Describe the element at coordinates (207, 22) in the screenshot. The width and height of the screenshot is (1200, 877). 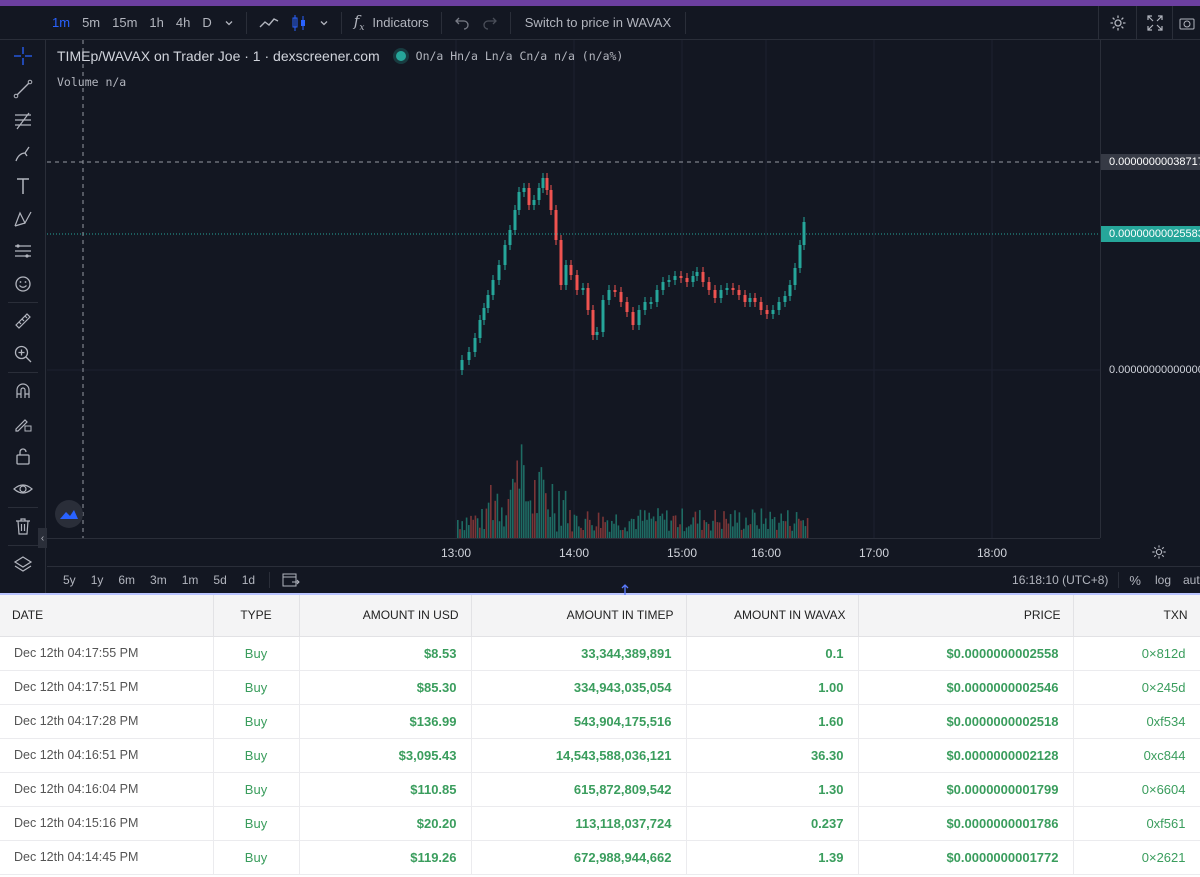
I see `timeframe-d: D` at that location.